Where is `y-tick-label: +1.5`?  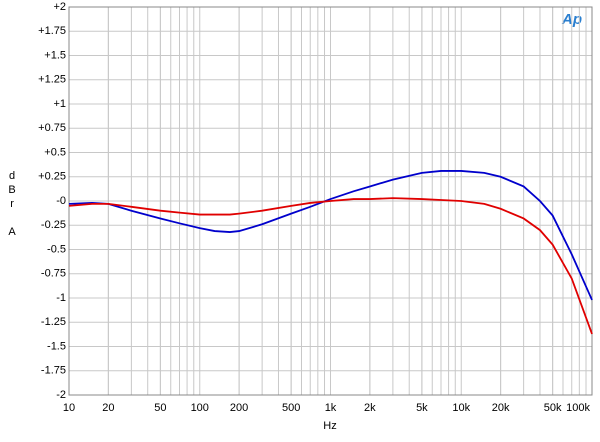 y-tick-label: +1.5 is located at coordinates (55, 55).